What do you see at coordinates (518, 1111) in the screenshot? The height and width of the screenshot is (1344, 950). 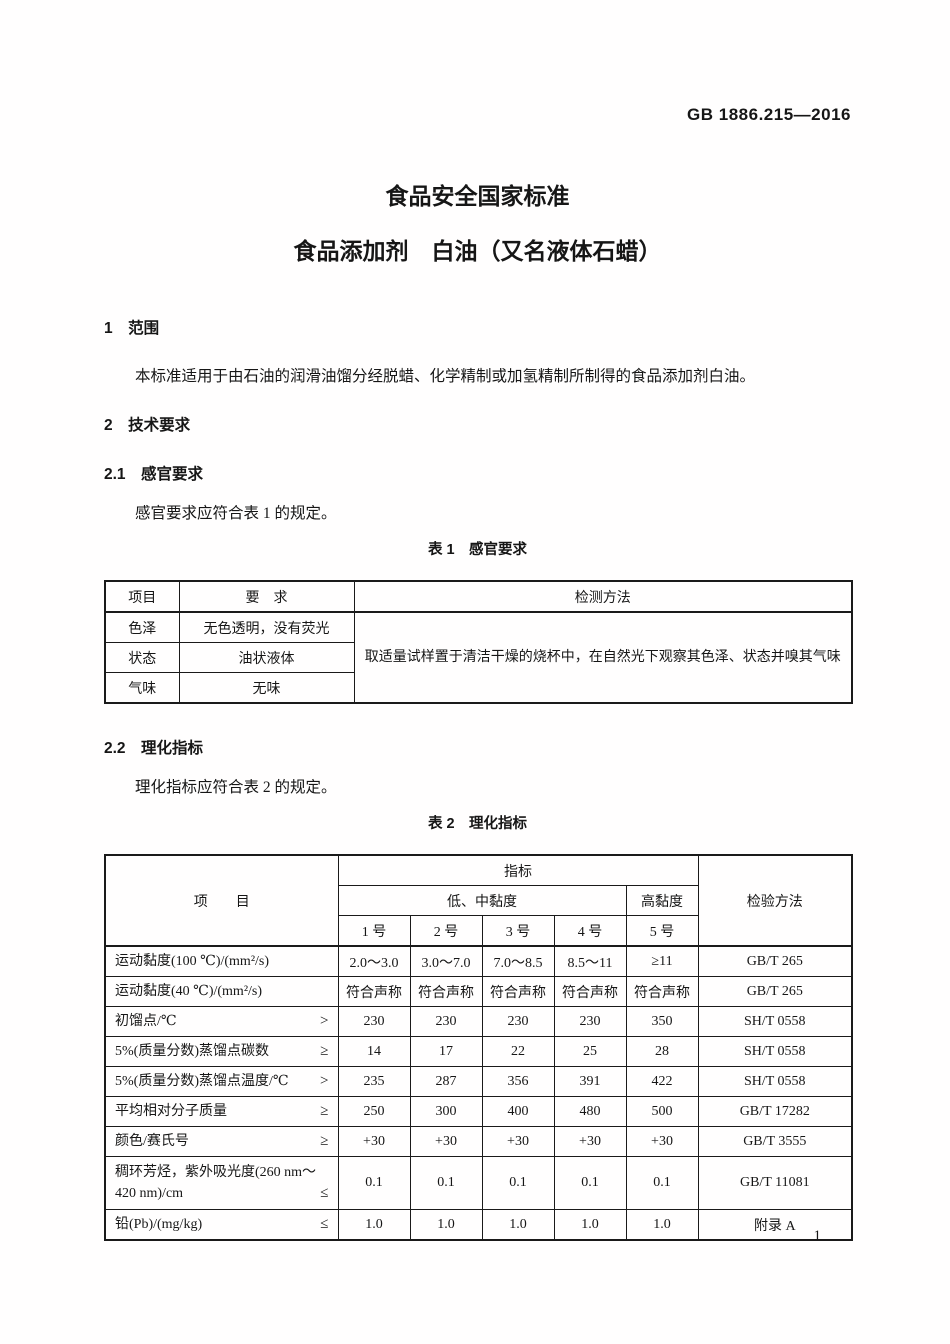 I see `value-cell: 400` at bounding box center [518, 1111].